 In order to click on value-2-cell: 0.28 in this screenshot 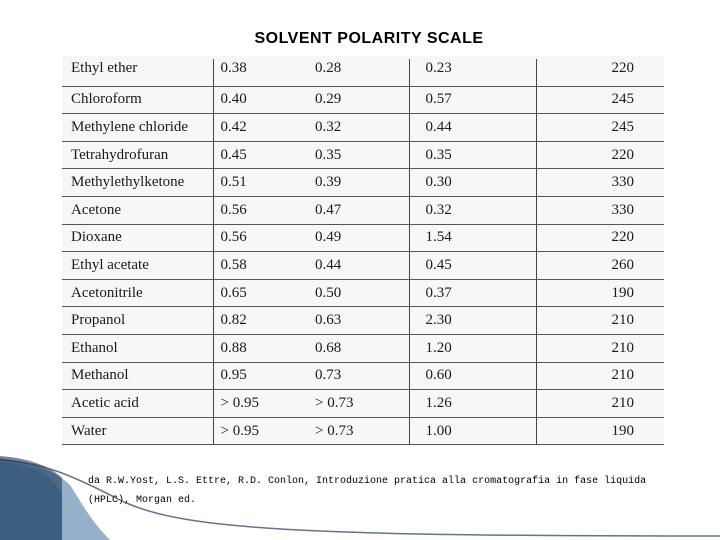, I will do `click(359, 69)`.